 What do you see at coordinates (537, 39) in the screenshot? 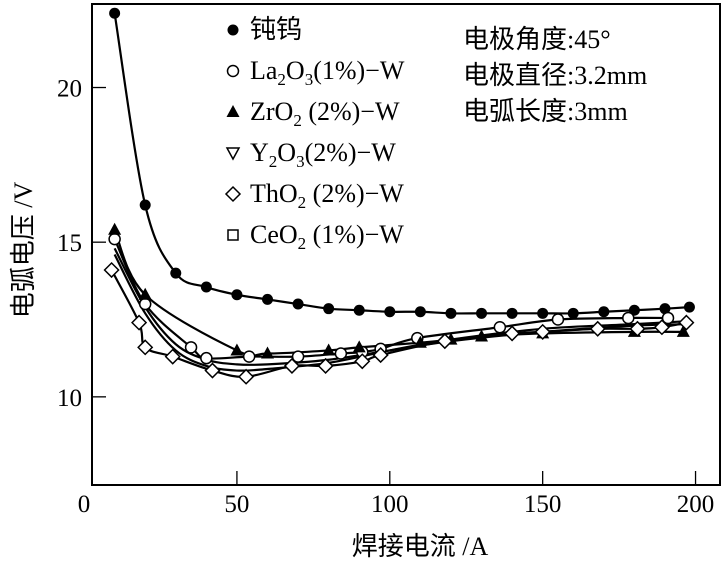
I see `annotation-0: 电极角度:45°` at bounding box center [537, 39].